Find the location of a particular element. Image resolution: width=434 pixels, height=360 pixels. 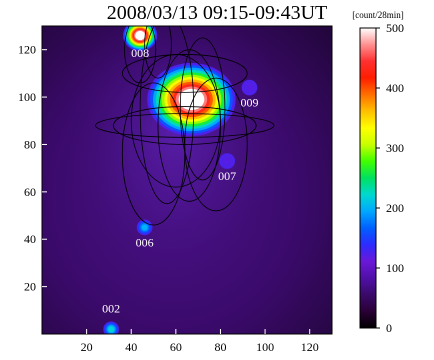

x-tick-label: 80 is located at coordinates (220, 347).